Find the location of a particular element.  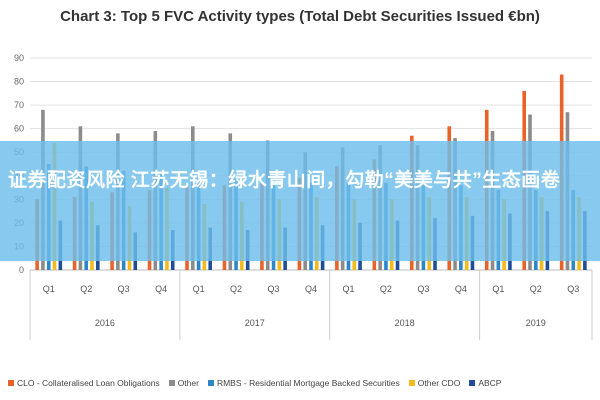

legend-item: Other is located at coordinates (183, 383).